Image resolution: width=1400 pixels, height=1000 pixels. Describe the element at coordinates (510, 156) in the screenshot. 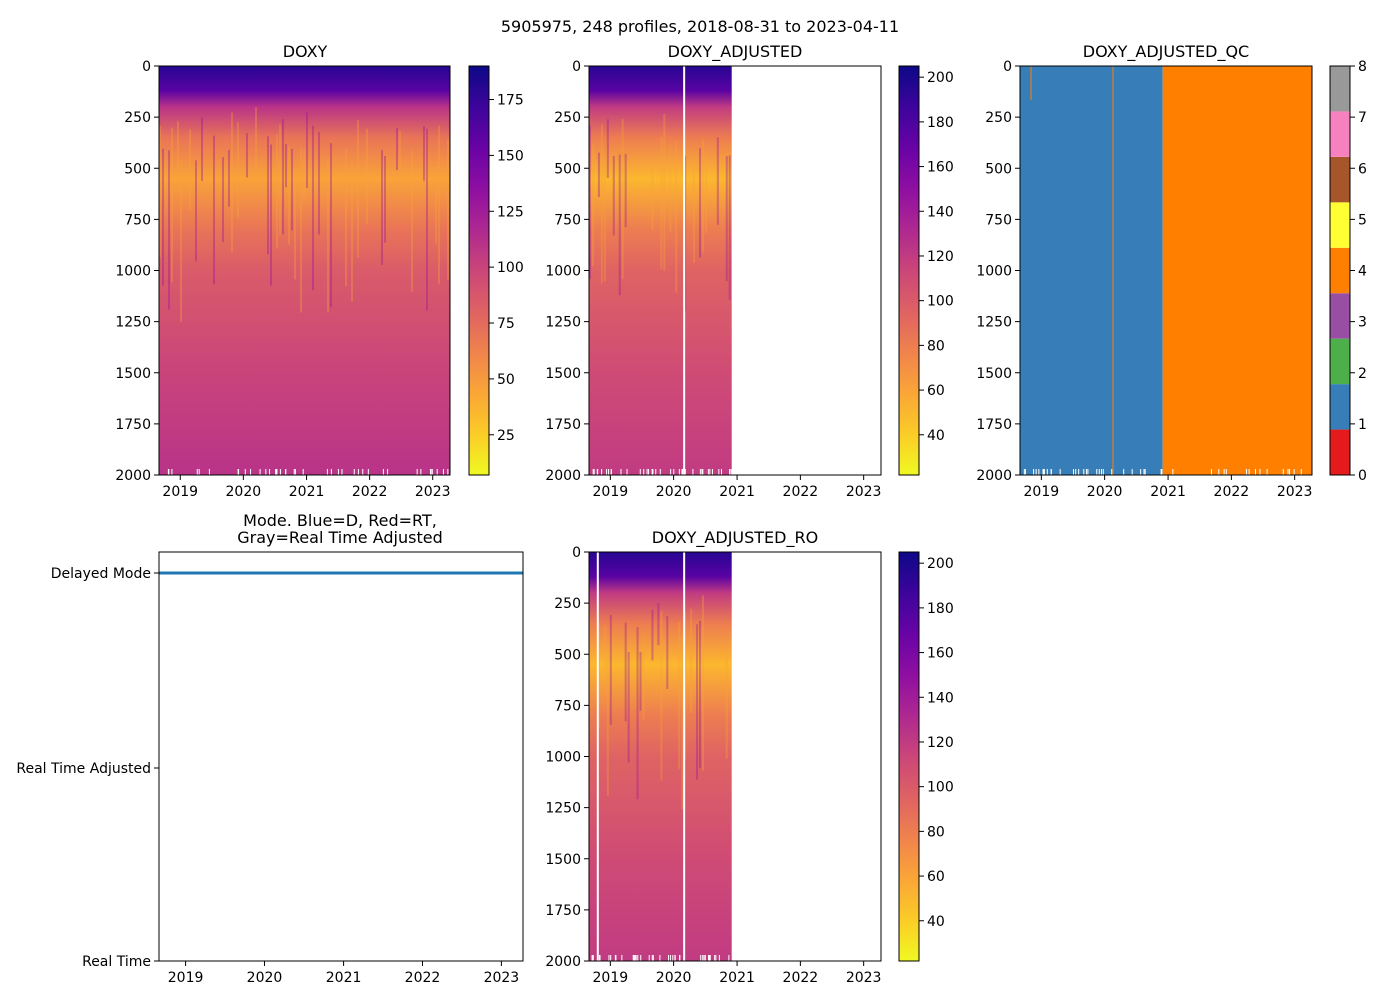

I see `colorbar-tick-label: 150` at that location.